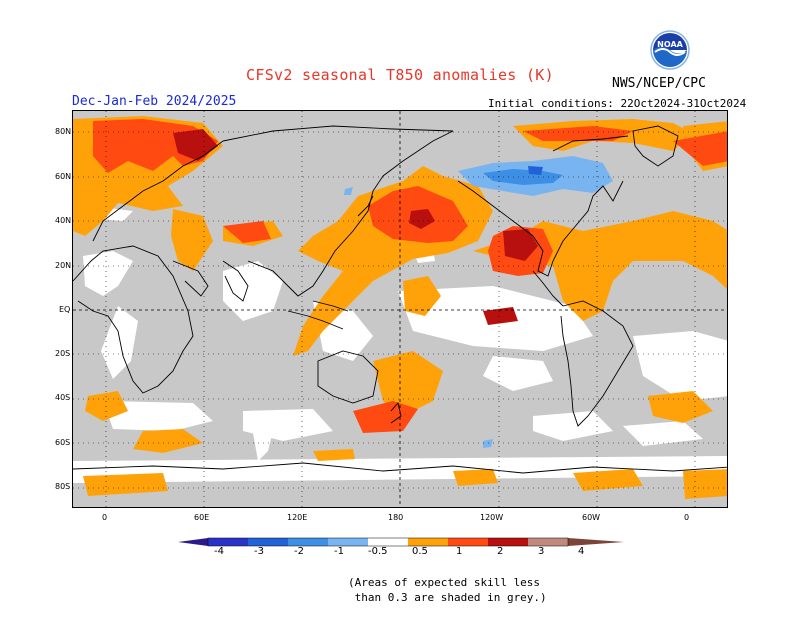  What do you see at coordinates (348, 542) in the screenshot?
I see `colorbar-bin-neg1-neg05` at bounding box center [348, 542].